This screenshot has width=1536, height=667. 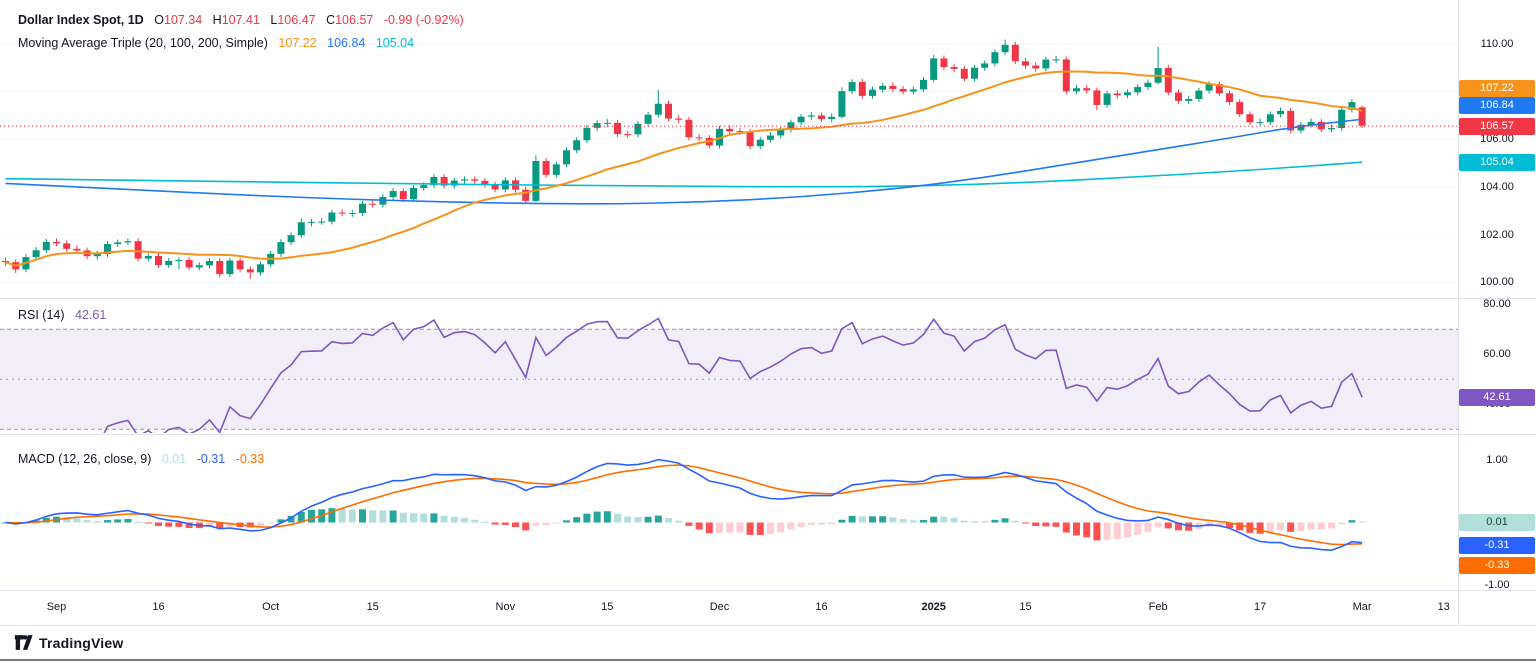 What do you see at coordinates (23, 642) in the screenshot?
I see `tradingview-logo-icon` at bounding box center [23, 642].